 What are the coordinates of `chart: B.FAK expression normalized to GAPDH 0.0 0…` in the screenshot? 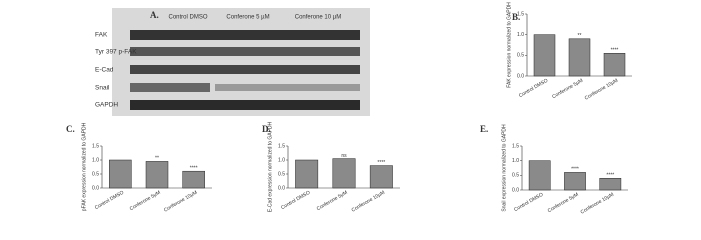 It's located at (569, 52).